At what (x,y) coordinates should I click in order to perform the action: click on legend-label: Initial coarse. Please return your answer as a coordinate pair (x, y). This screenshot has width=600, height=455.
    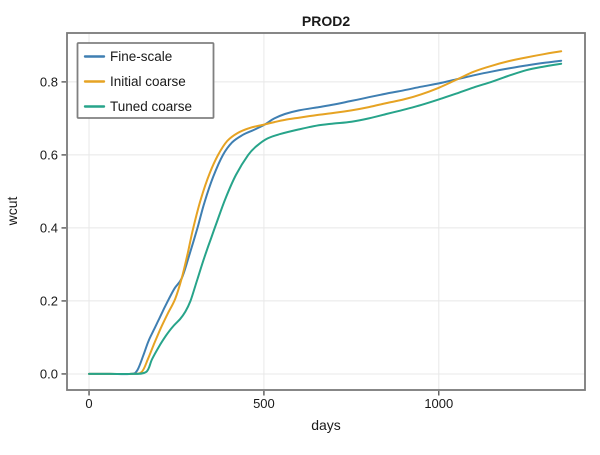
    Looking at the image, I should click on (148, 81).